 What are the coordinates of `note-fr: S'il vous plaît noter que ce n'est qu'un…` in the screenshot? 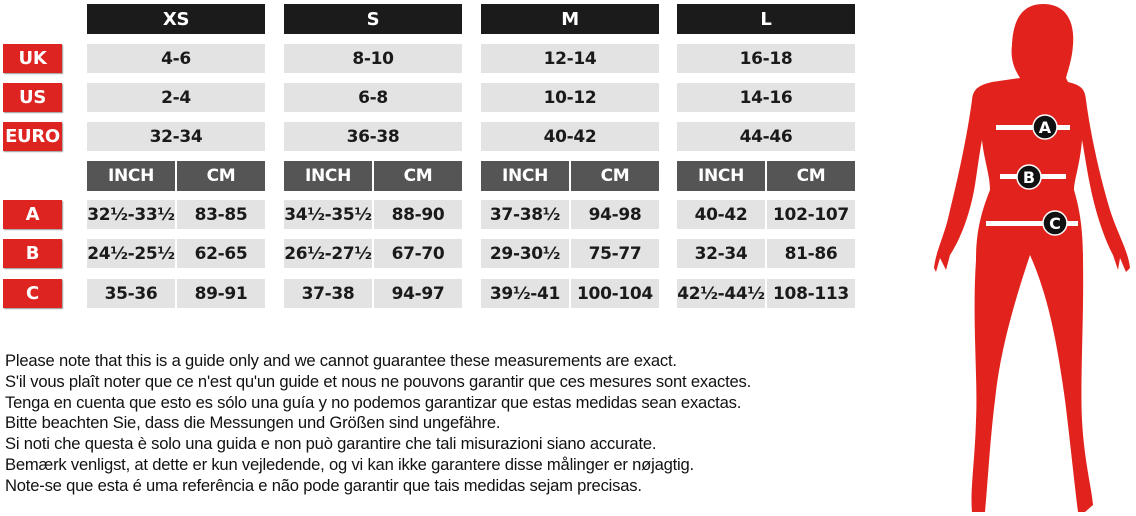 It's located at (378, 381).